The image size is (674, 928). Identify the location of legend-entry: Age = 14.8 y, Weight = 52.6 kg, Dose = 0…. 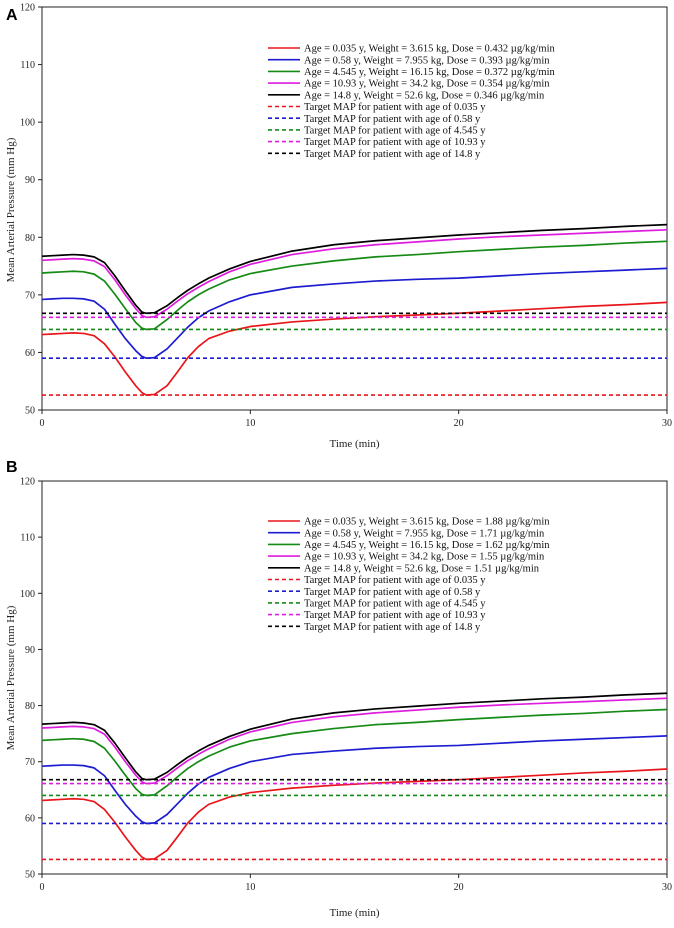
(424, 95).